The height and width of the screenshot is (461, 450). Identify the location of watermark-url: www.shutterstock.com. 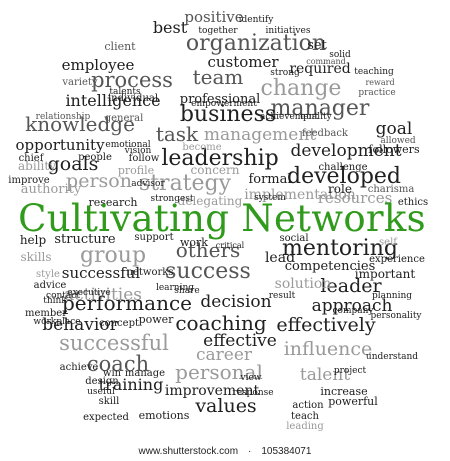
(188, 451).